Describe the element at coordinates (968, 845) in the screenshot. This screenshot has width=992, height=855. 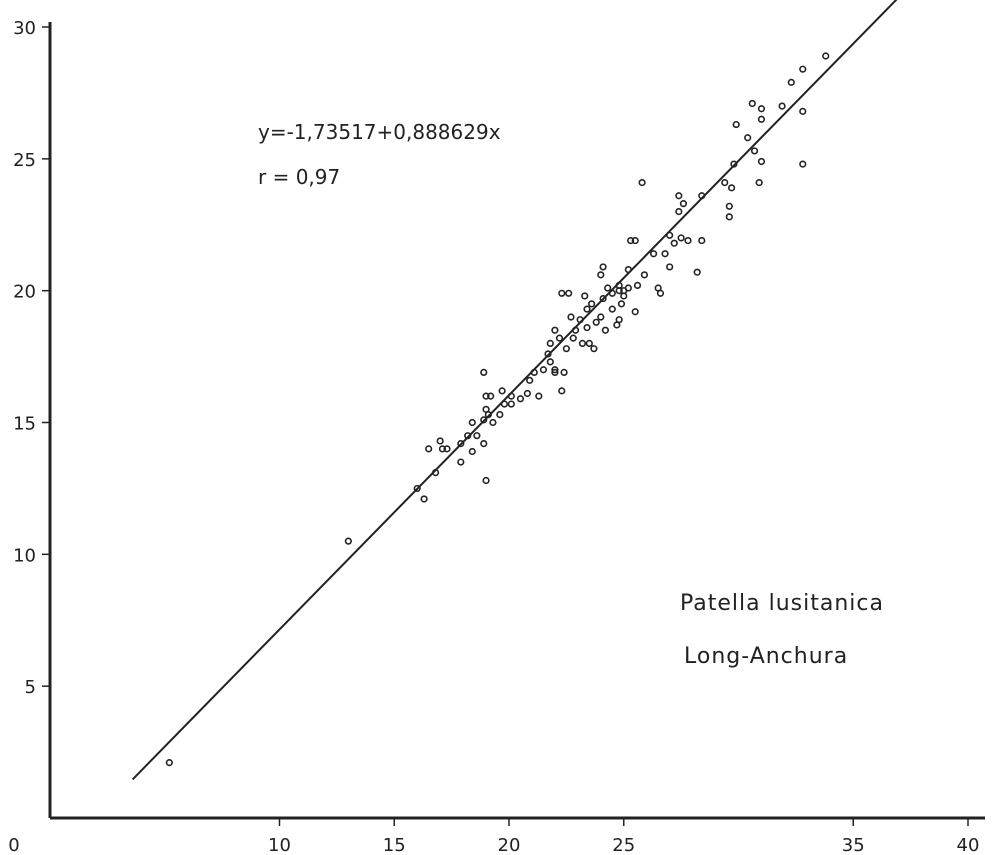
I see `x-tick-label: 40` at that location.